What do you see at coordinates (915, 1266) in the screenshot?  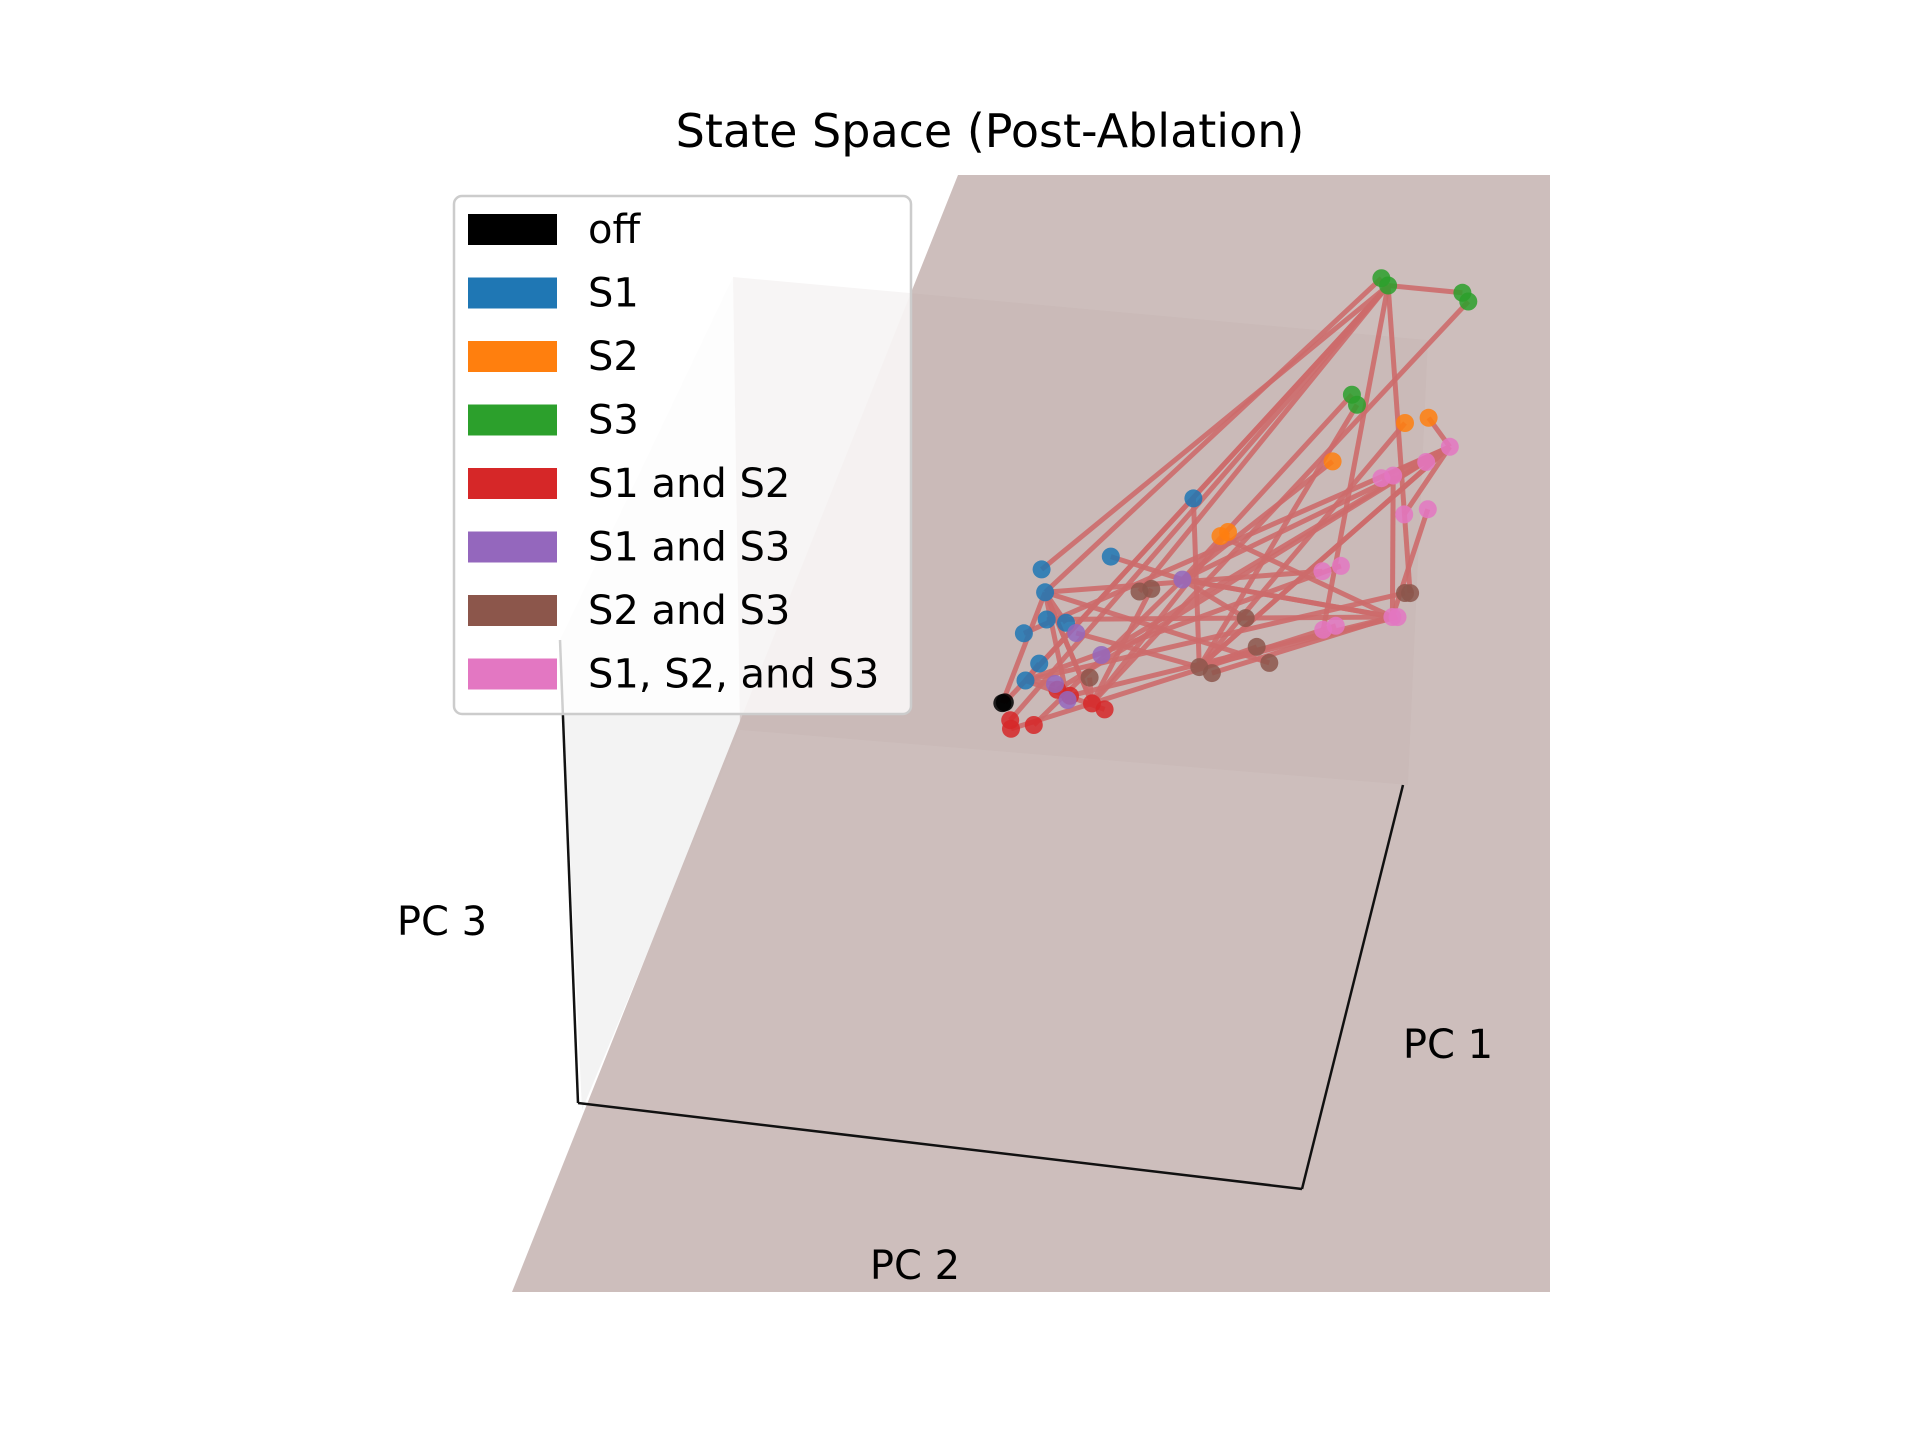 I see `pc2-label: PC 2` at bounding box center [915, 1266].